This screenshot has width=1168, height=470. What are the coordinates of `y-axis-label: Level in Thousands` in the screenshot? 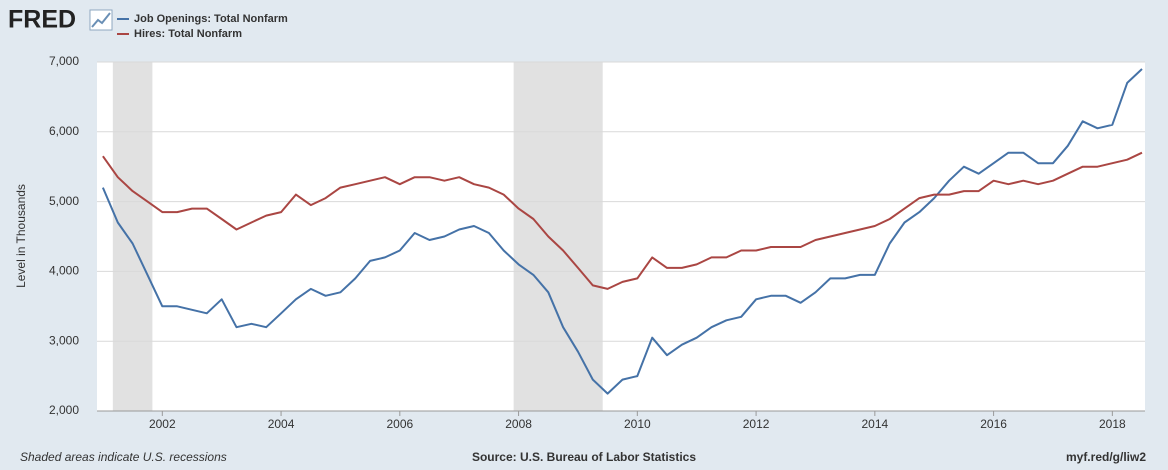 It's located at (21, 236).